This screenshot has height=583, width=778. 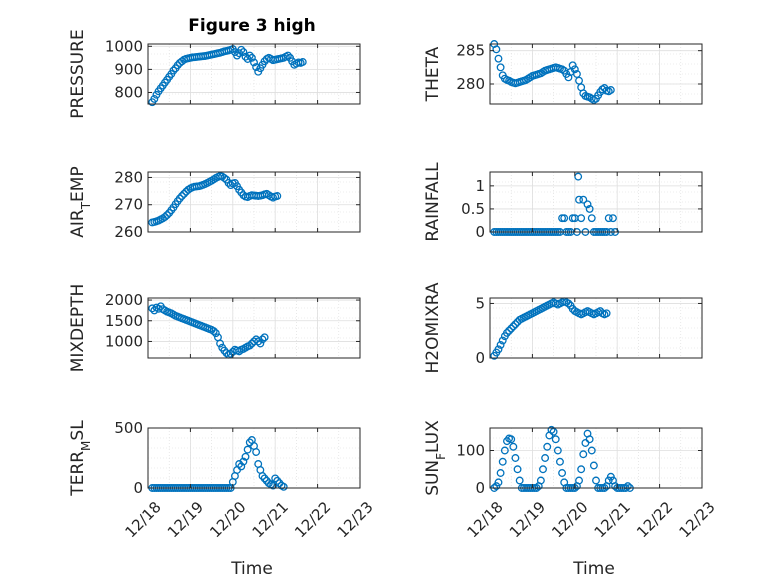 I want to click on y-tick-label: 500, so click(x=128, y=428).